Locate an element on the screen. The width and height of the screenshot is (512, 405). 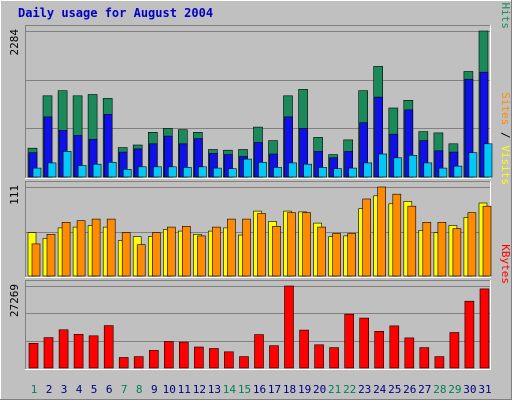
day-label: 9 is located at coordinates (154, 389).